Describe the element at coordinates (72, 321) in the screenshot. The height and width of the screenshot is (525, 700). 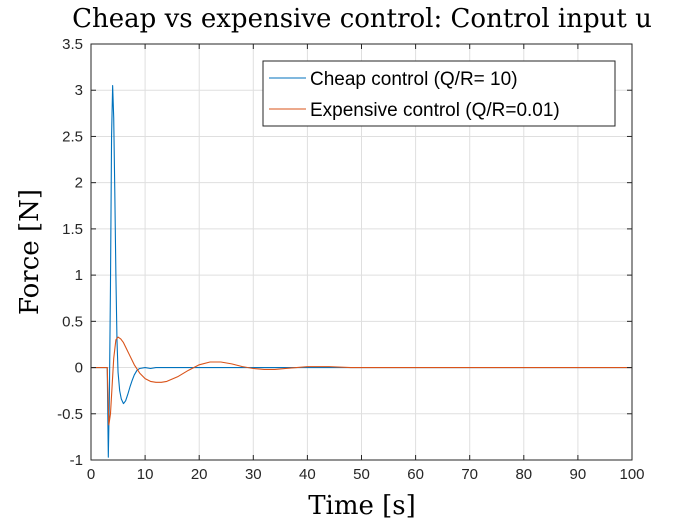
I see `y-tick-label: 0.5` at that location.